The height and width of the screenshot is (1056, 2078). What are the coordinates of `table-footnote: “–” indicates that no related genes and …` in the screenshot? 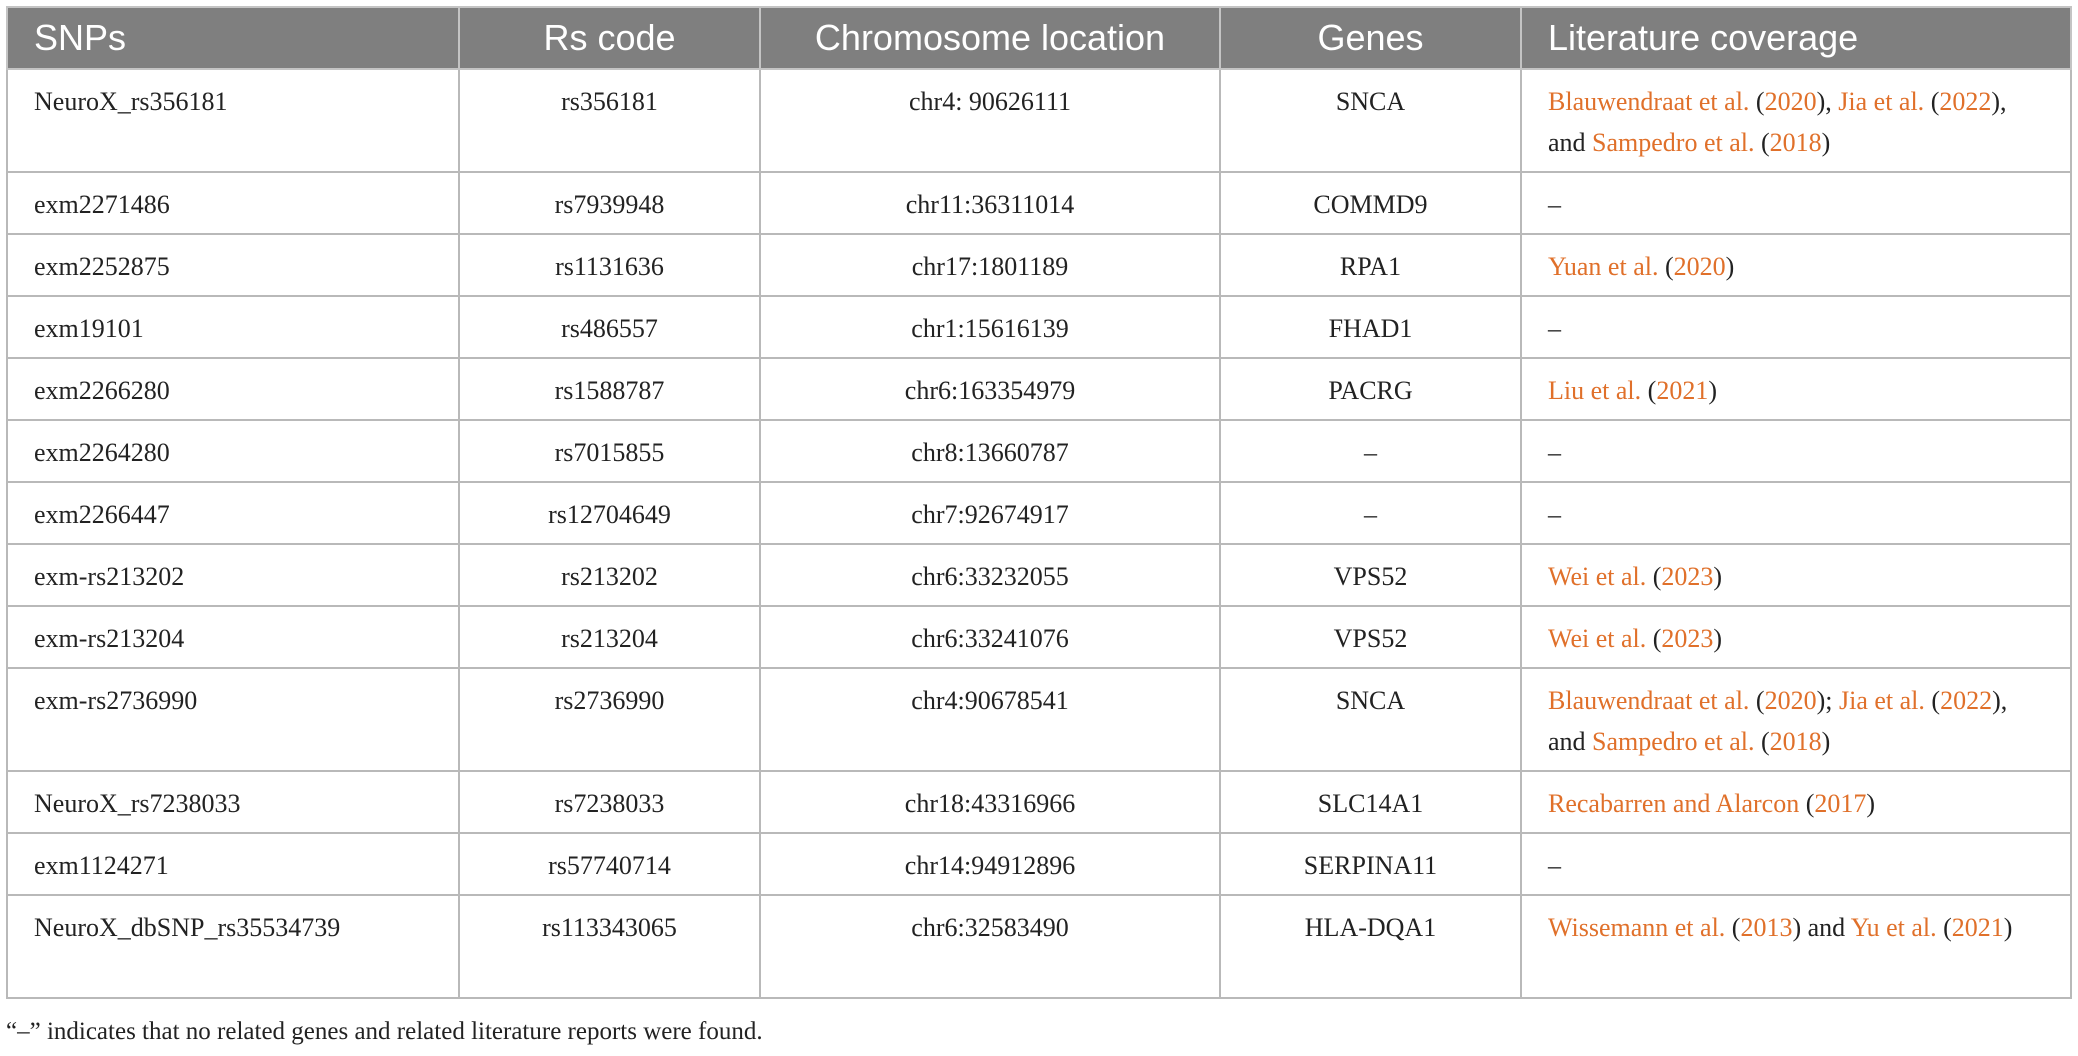 It's located at (384, 1031).